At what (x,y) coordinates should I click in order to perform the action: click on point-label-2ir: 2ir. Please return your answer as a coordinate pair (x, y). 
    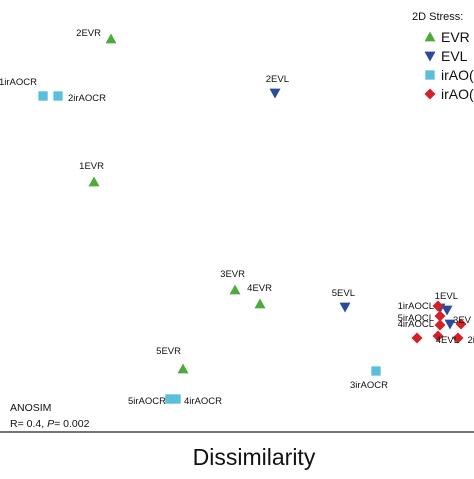
    Looking at the image, I should click on (470, 340).